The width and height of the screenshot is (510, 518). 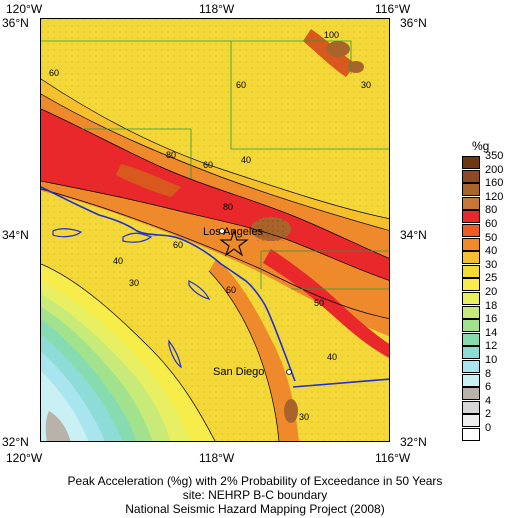 I want to click on contour-label-60-c: 60, so click(x=208, y=165).